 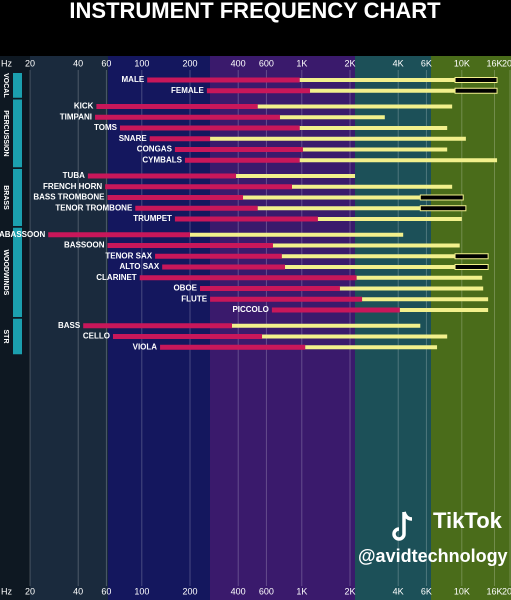 What do you see at coordinates (128, 255) in the screenshot?
I see `instrument-label: TENOR SAX` at bounding box center [128, 255].